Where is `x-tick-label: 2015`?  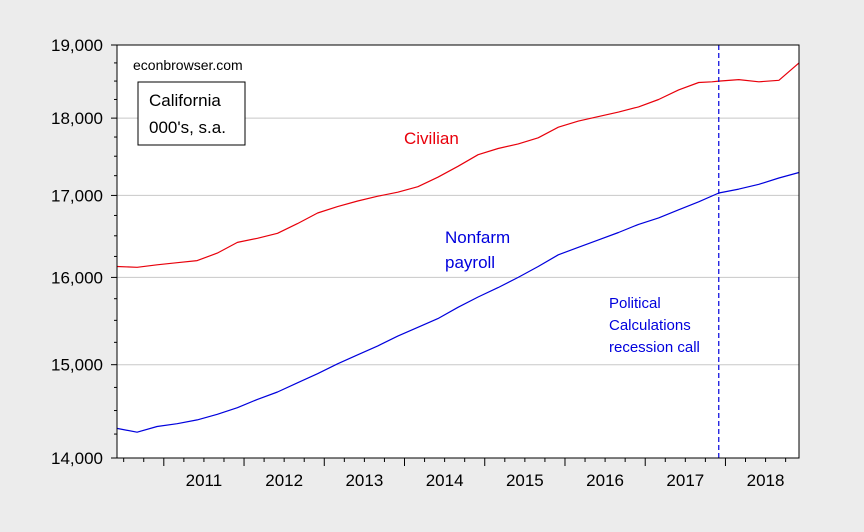 x-tick-label: 2015 is located at coordinates (525, 480).